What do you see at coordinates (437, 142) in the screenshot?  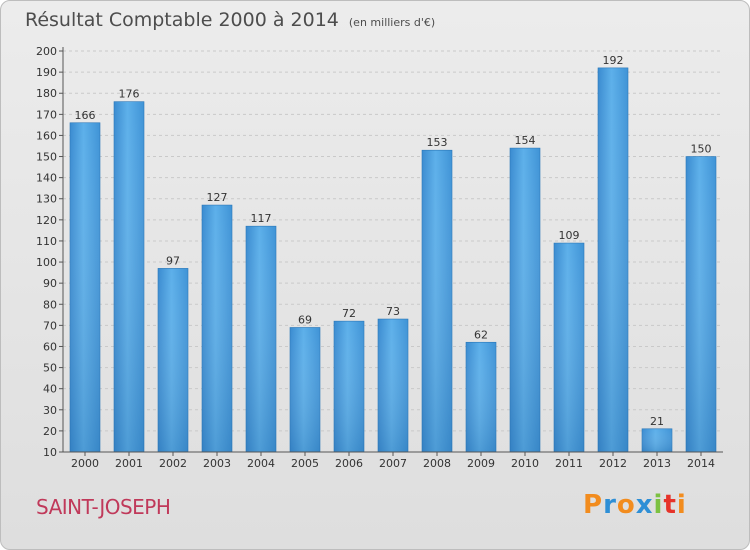 I see `data-label: 153` at bounding box center [437, 142].